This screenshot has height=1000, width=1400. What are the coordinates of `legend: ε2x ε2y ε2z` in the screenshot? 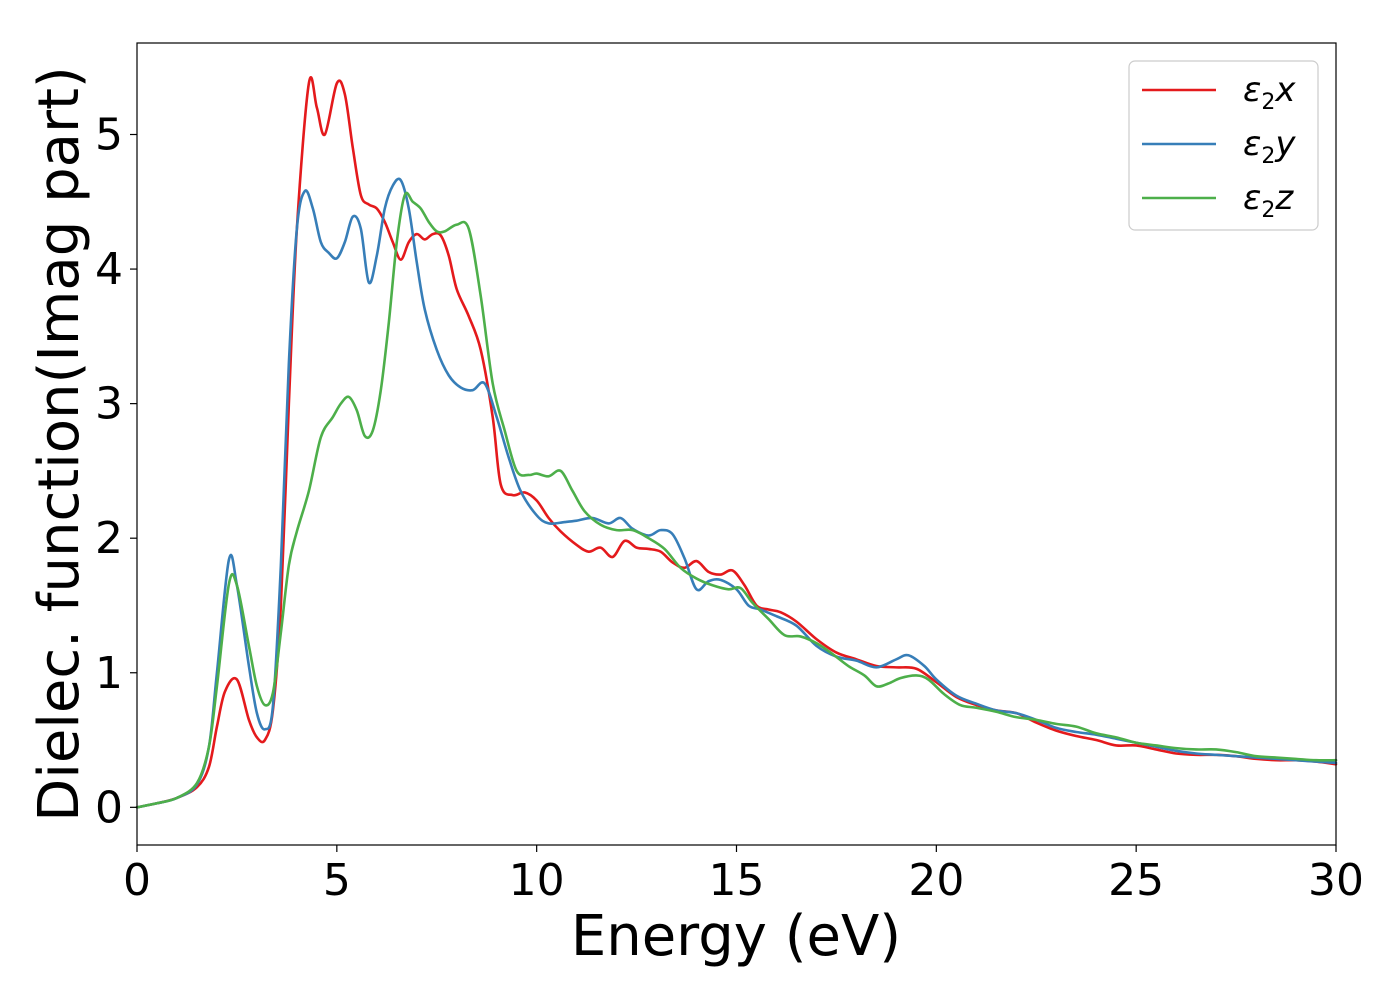 It's located at (1223, 145).